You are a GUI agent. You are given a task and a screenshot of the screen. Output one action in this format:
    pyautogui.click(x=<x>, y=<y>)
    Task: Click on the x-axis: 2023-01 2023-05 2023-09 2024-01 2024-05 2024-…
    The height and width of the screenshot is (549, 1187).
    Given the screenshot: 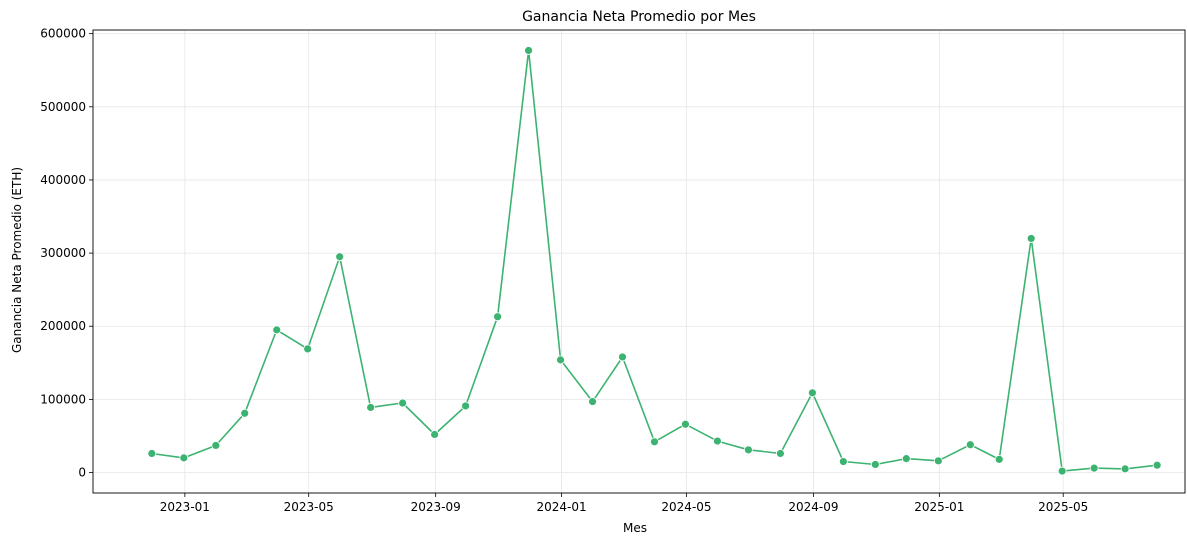 What is the action you would take?
    pyautogui.click(x=624, y=503)
    